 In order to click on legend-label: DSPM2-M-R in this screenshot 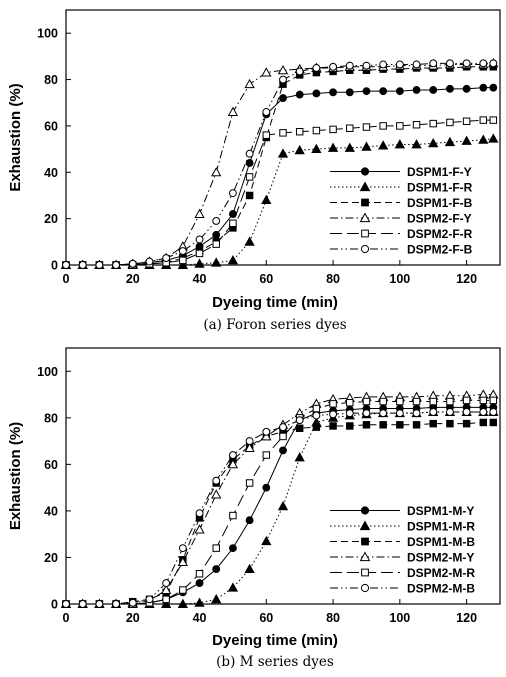, I will do `click(441, 573)`.